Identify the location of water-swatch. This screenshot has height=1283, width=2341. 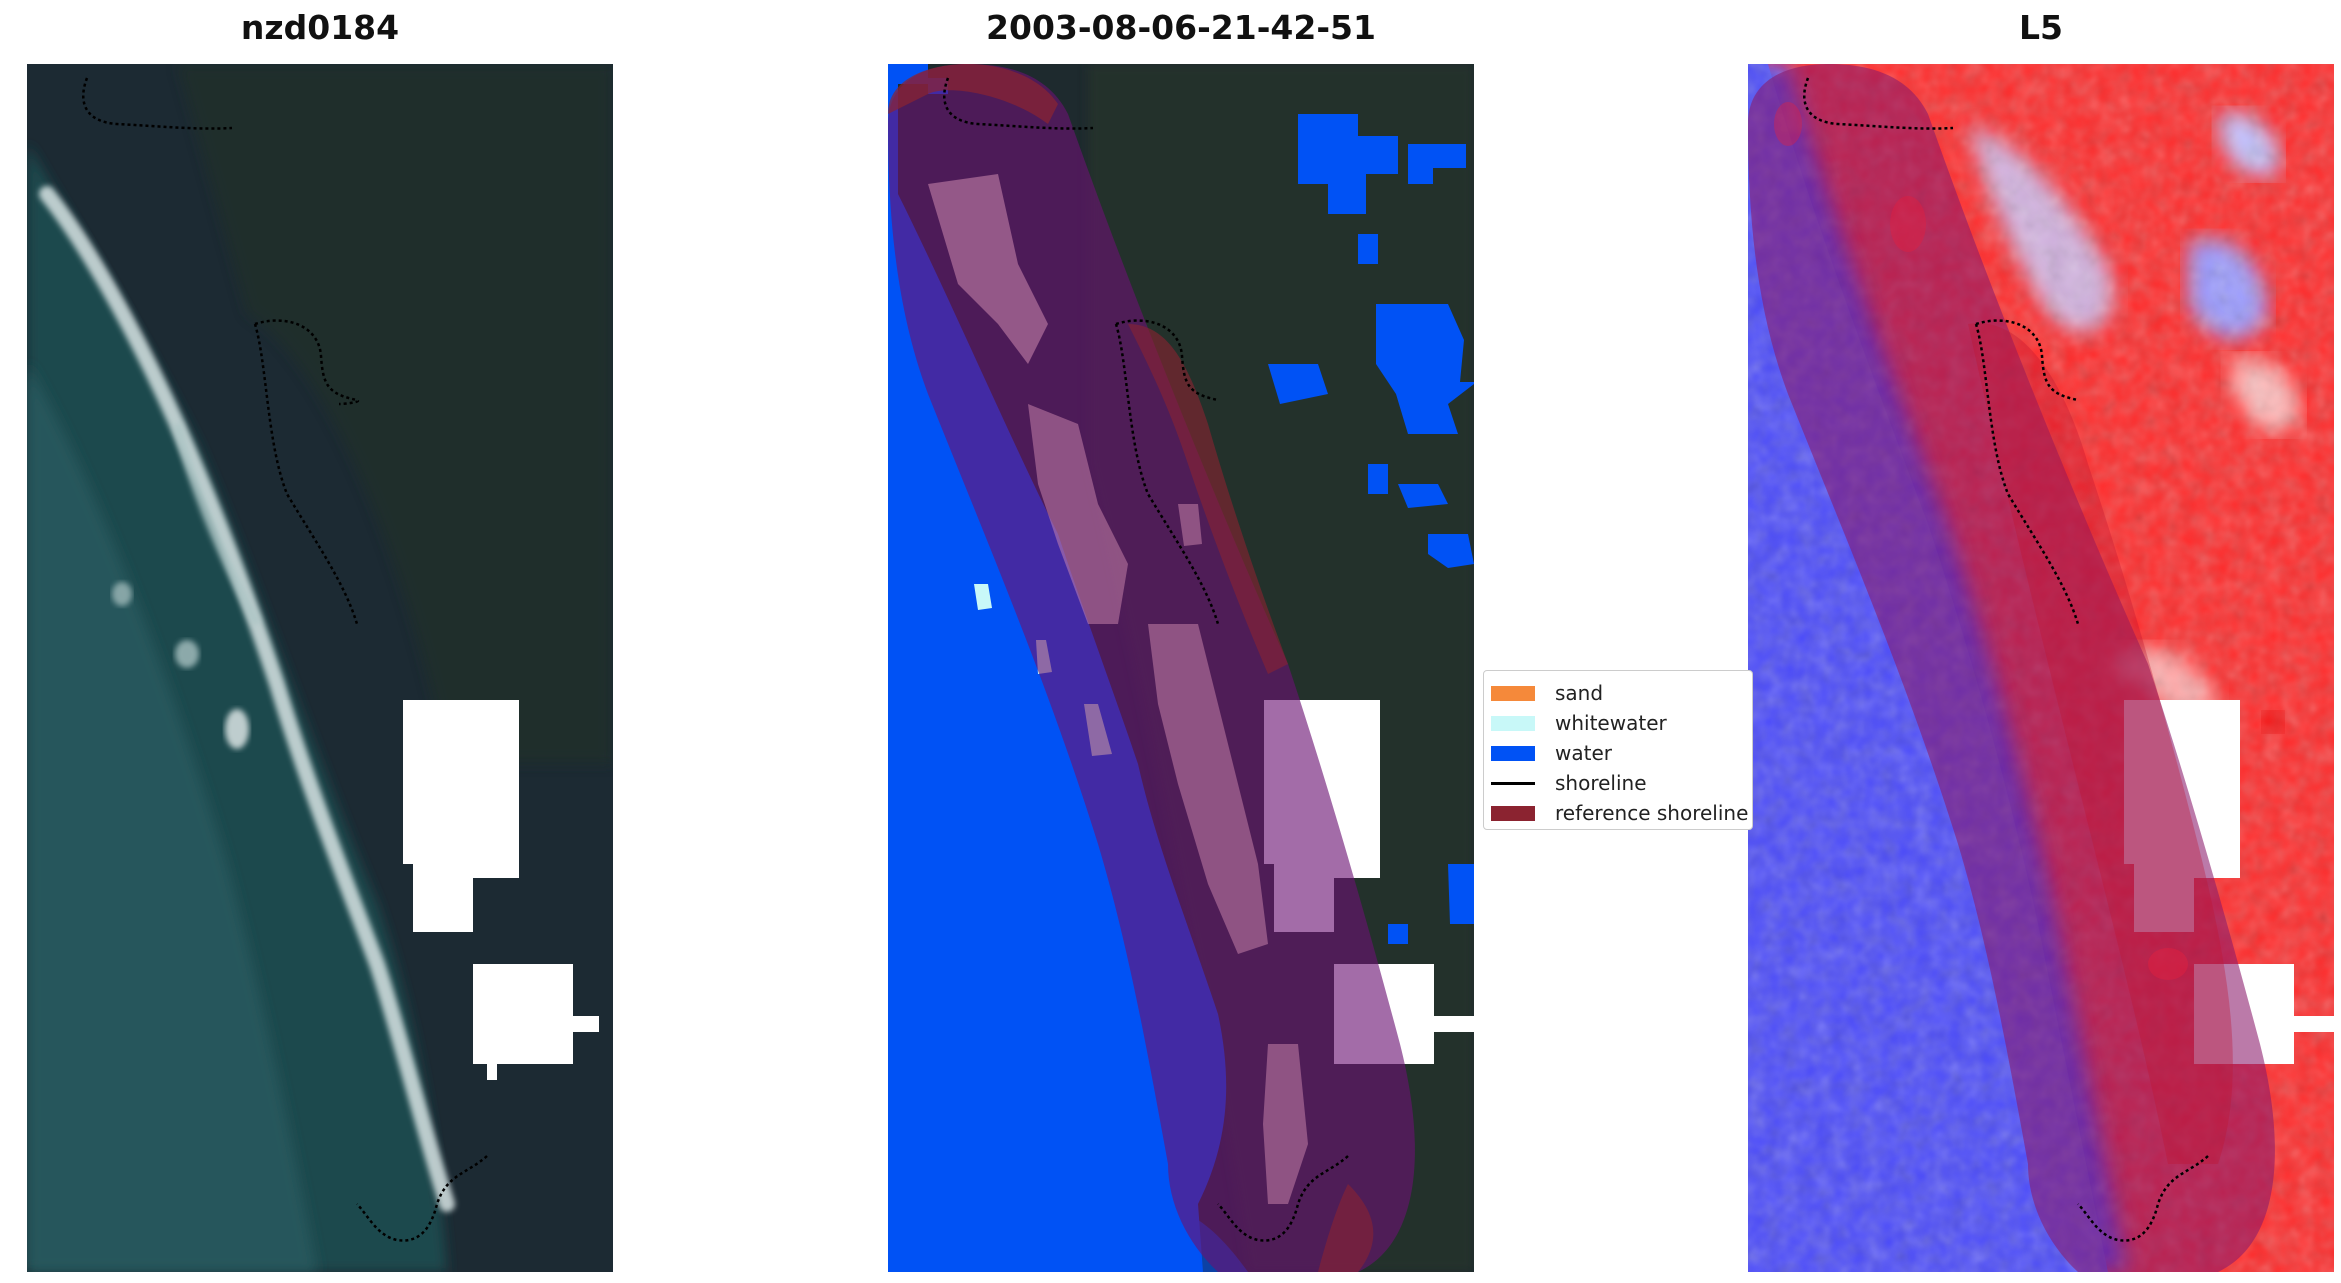
(1513, 753).